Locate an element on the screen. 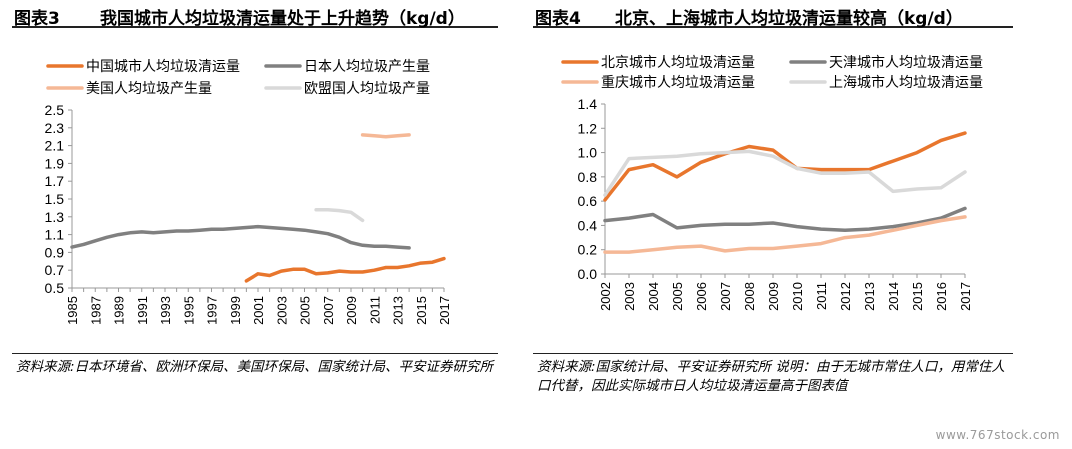 Image resolution: width=1072 pixels, height=449 pixels. x-tick-label: 1993 is located at coordinates (165, 310).